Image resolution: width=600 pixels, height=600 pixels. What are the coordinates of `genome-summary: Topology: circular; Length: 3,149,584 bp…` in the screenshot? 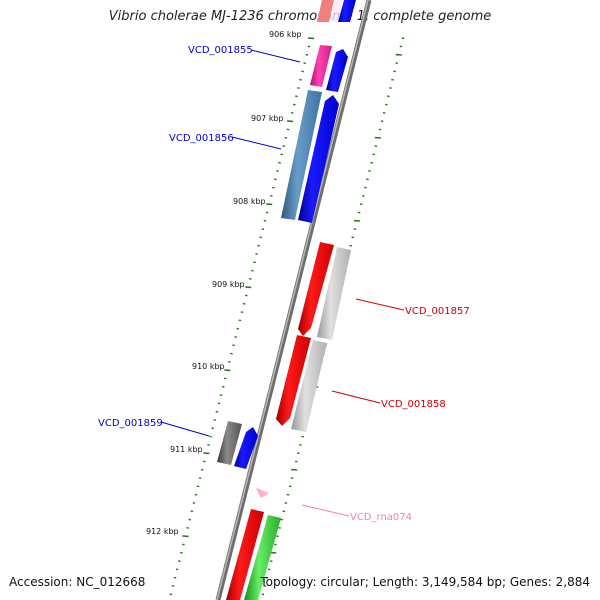 It's located at (425, 582).